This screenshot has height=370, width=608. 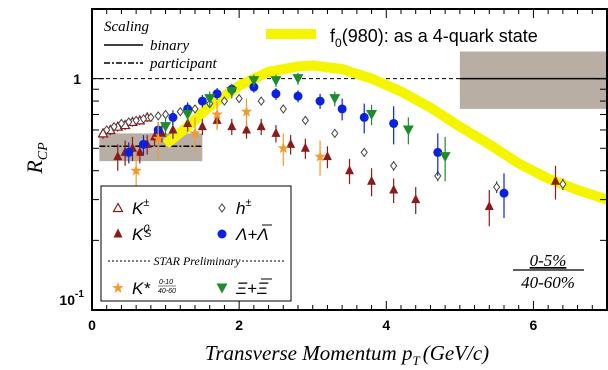 I want to click on legend-marker-open-triangle, so click(x=118, y=207).